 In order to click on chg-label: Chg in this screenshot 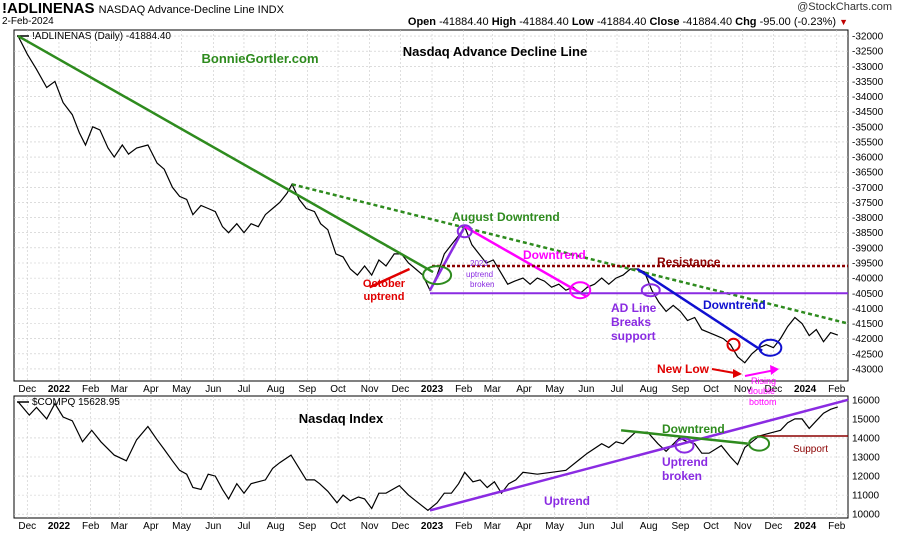, I will do `click(746, 22)`.